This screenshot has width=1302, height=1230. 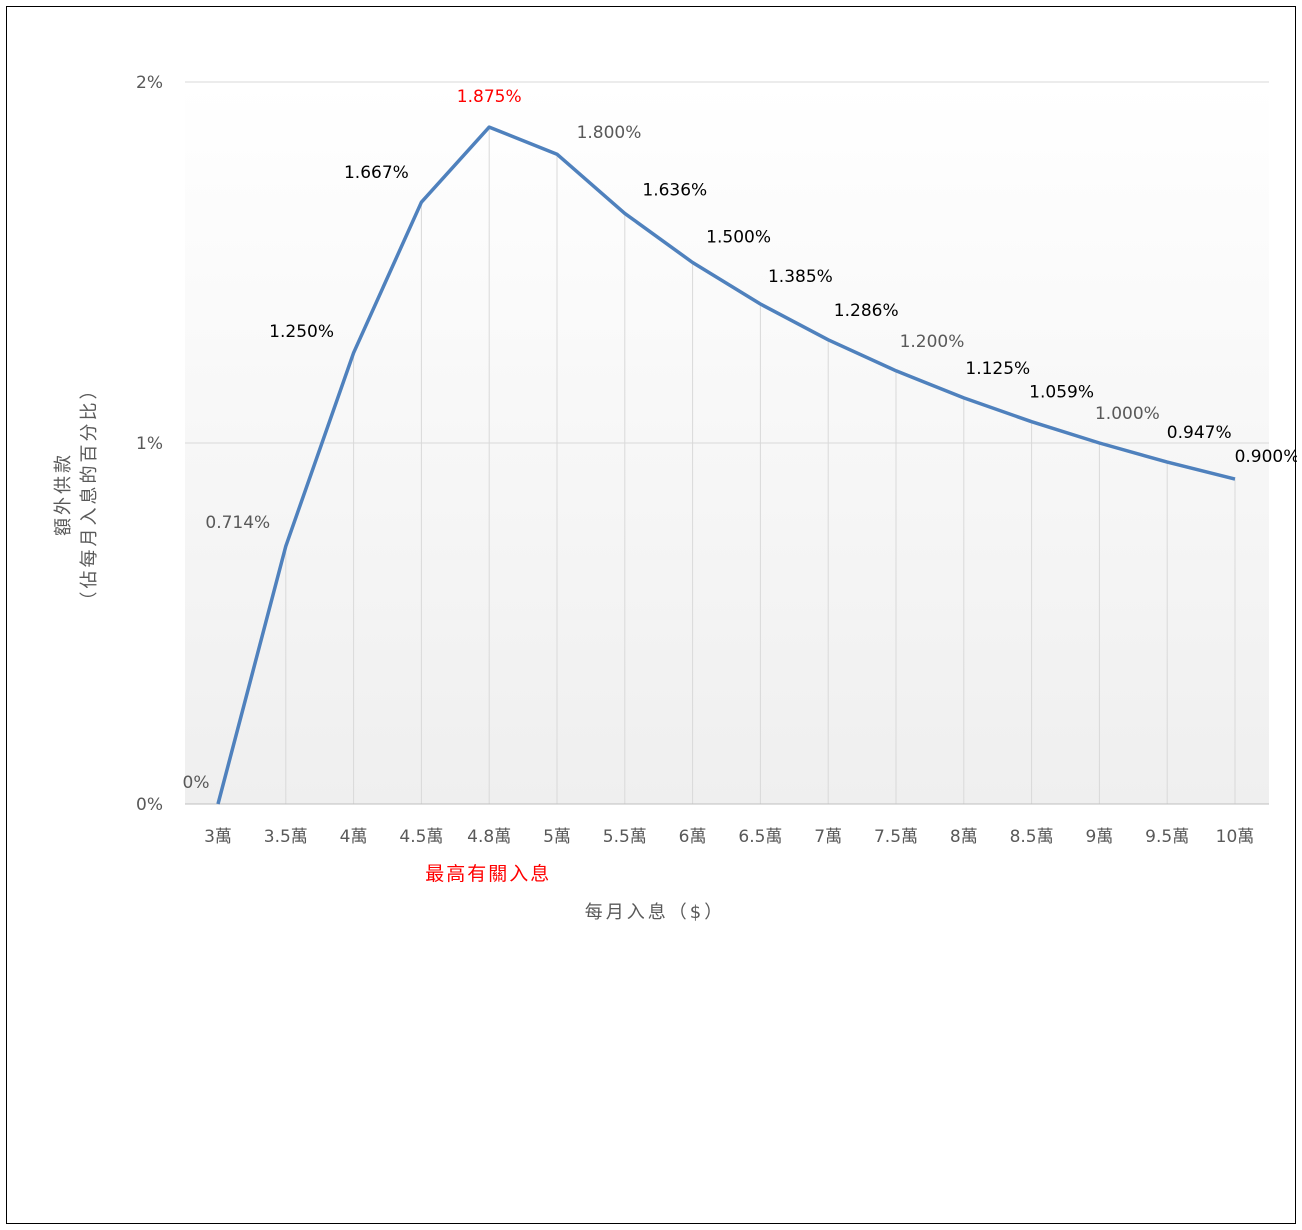 I want to click on y-axis-title: 額外供款, so click(x=63, y=494).